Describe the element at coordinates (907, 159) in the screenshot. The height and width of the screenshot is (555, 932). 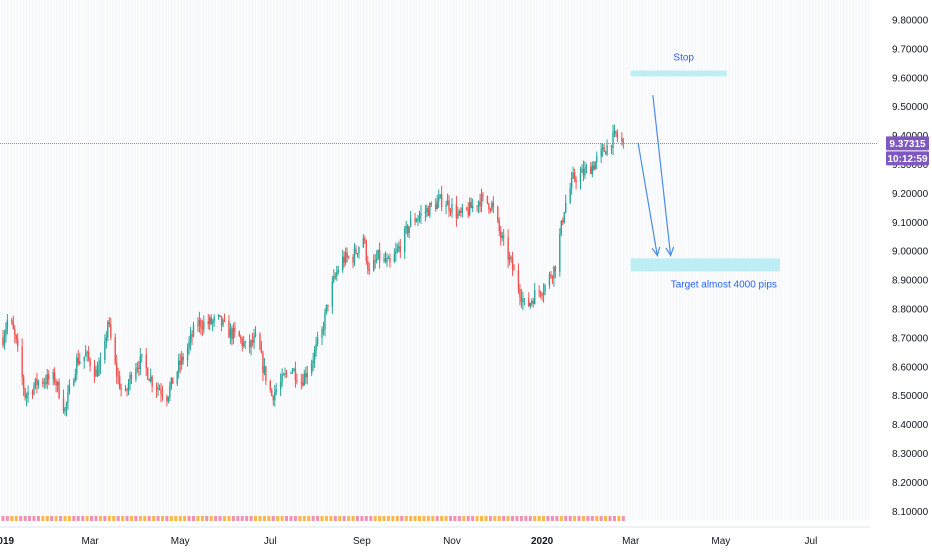
I see `countdown-label: 10:12:59` at that location.